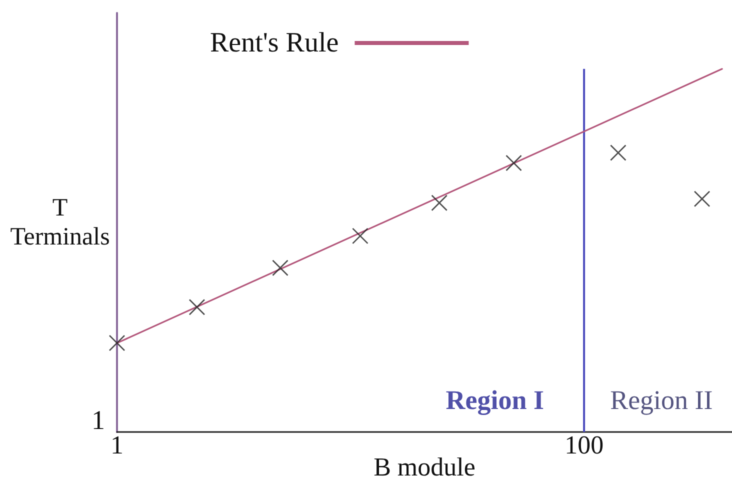 The width and height of the screenshot is (732, 483). What do you see at coordinates (60, 222) in the screenshot?
I see `y-axis-title: T Terminals` at bounding box center [60, 222].